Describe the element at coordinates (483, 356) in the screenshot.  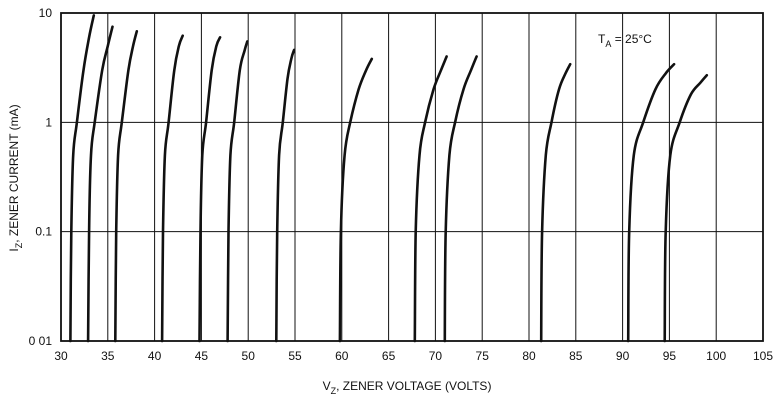
I see `x-tick-label: 75` at that location.